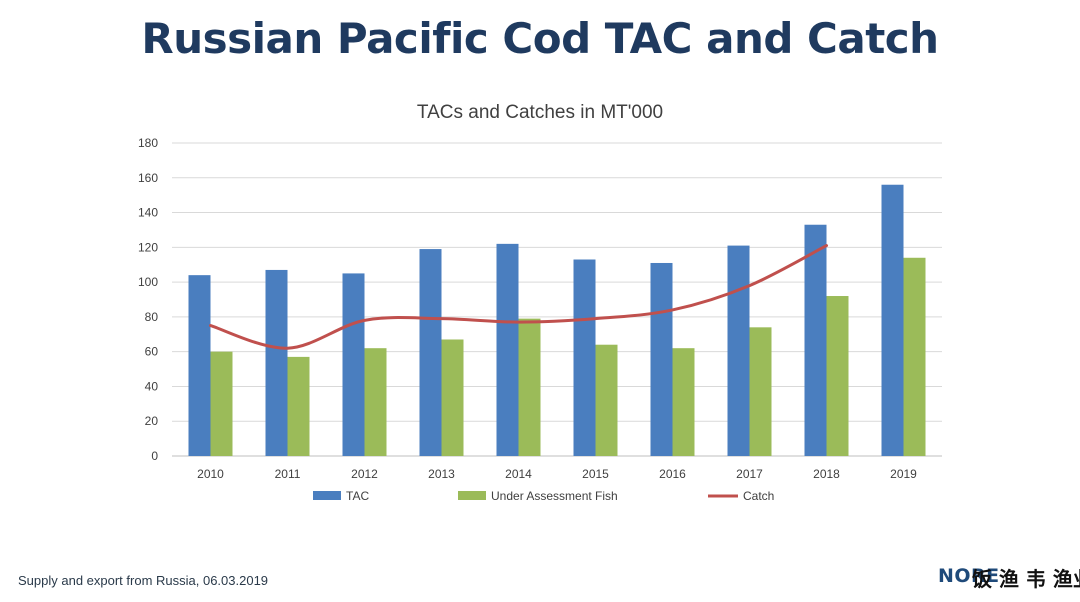 The image size is (1080, 602). Describe the element at coordinates (148, 213) in the screenshot. I see `y-tick-label: 140` at that location.